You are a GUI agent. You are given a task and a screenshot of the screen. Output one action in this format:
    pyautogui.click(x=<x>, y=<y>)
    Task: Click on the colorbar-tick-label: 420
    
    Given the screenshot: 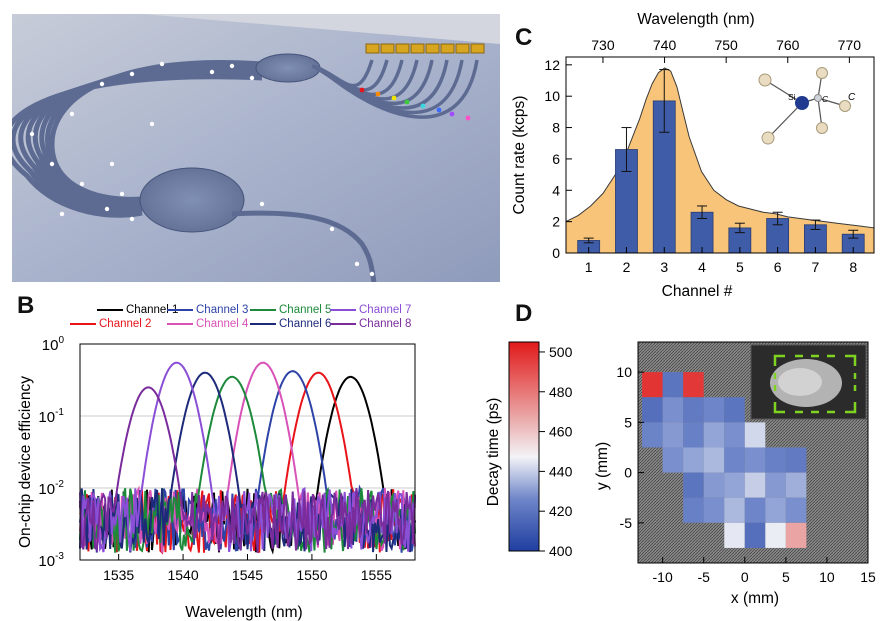 What is the action you would take?
    pyautogui.click(x=561, y=511)
    